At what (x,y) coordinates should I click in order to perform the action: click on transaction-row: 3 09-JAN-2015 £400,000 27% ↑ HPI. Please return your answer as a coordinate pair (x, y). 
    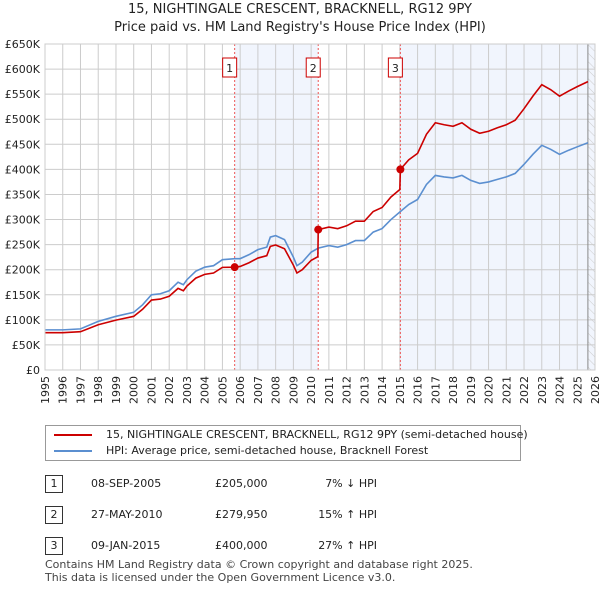
    Looking at the image, I should click on (295, 546).